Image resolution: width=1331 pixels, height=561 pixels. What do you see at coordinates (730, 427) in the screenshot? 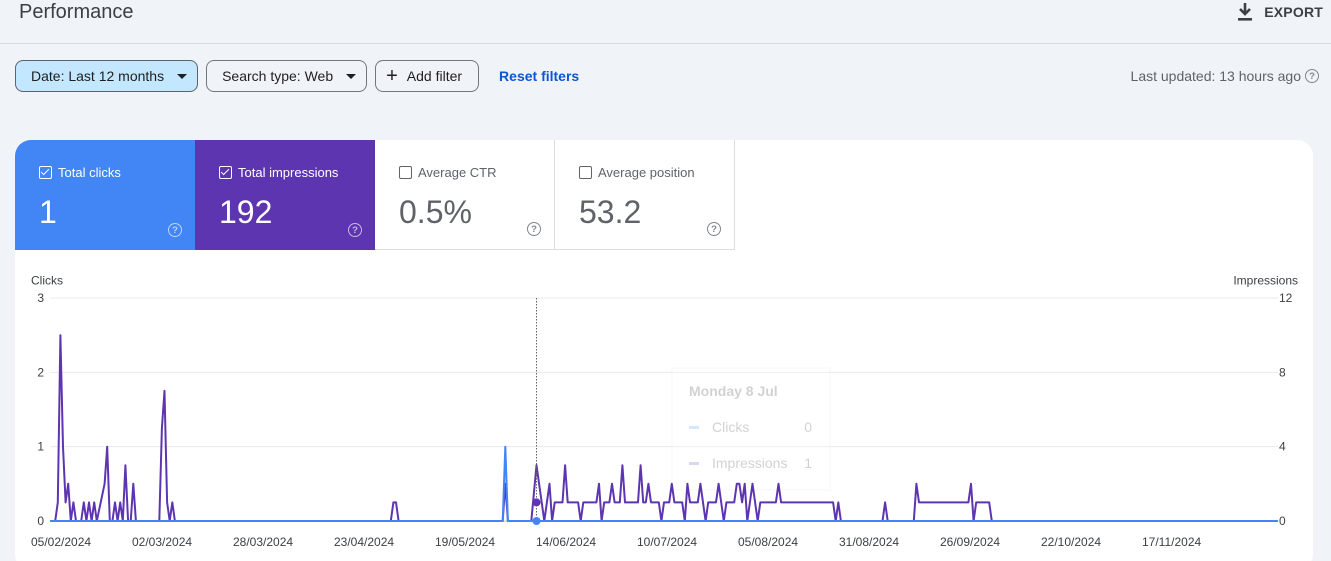
I see `tooltip-clicks-label: Clicks` at bounding box center [730, 427].